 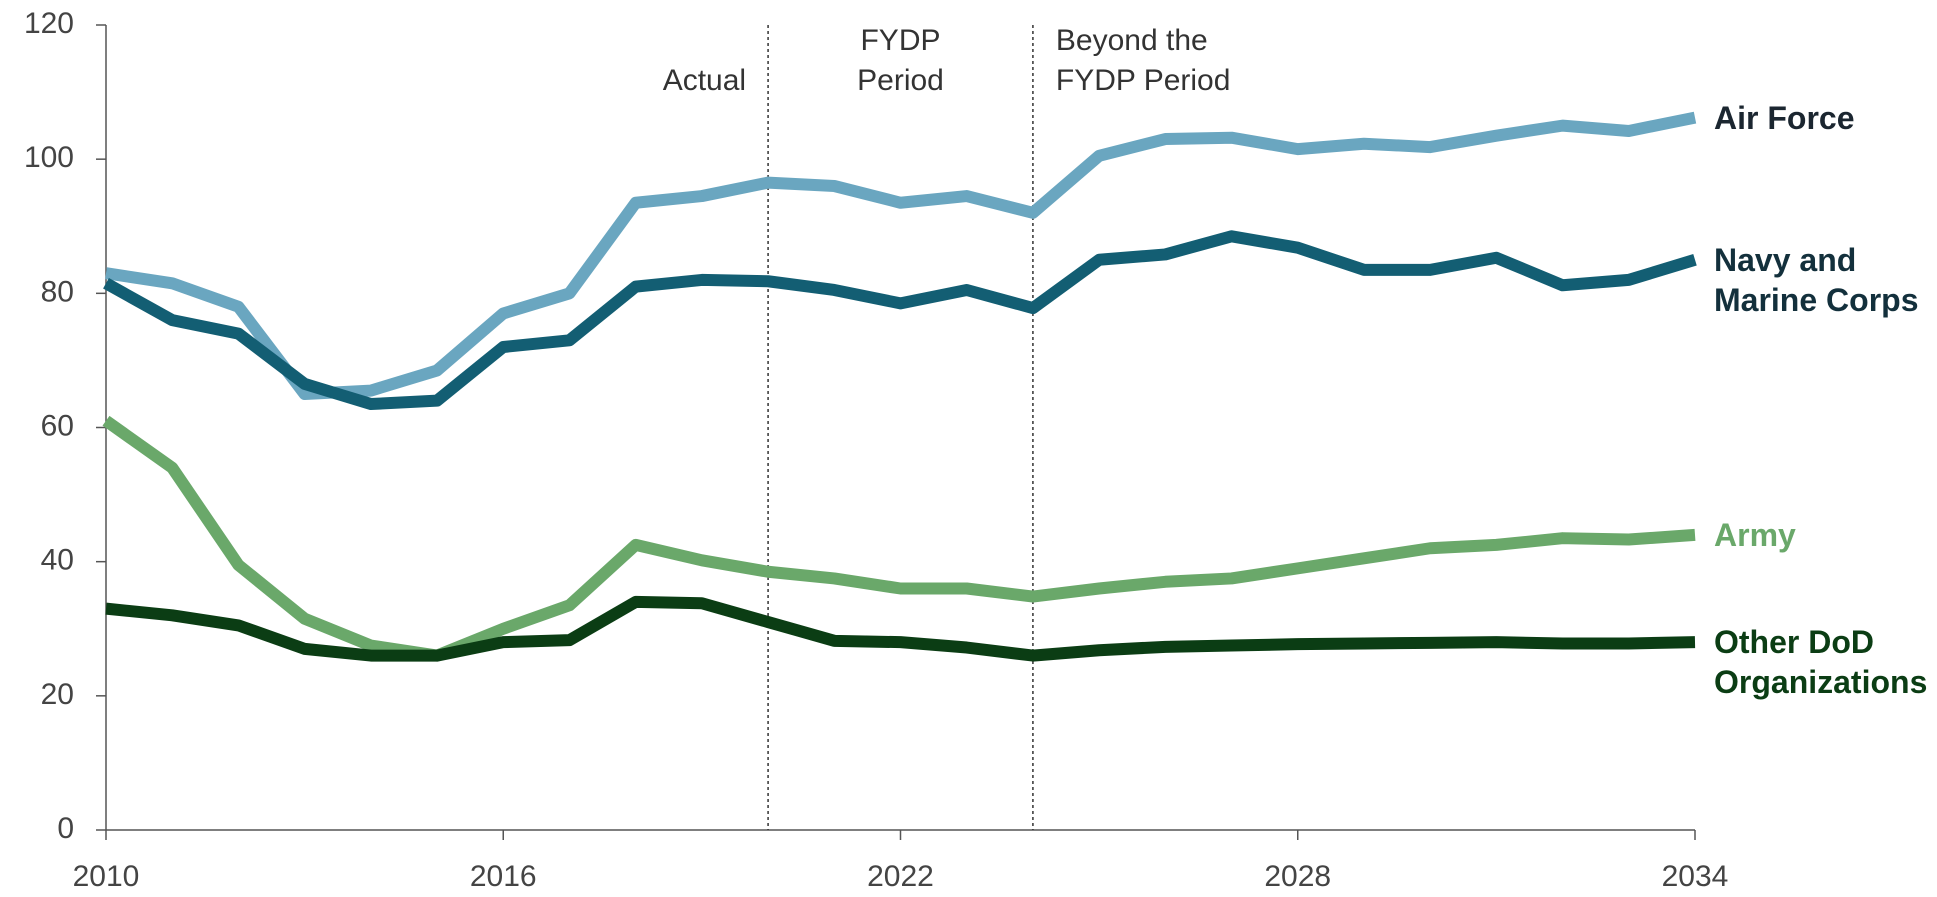 What do you see at coordinates (57, 291) in the screenshot?
I see `y-tick-label: 80` at bounding box center [57, 291].